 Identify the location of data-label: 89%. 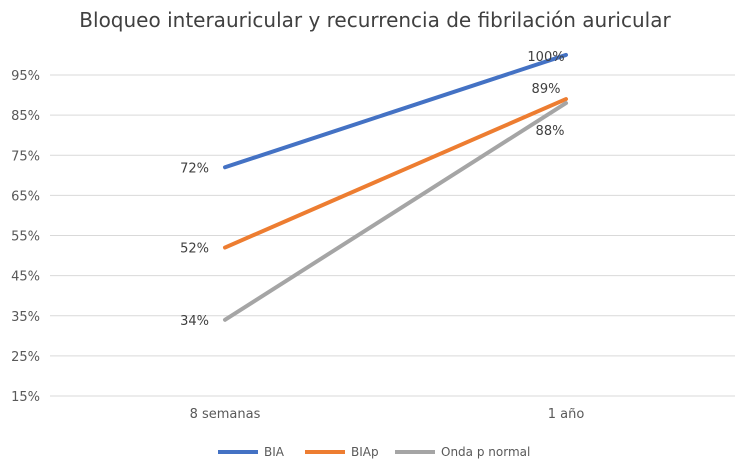
(546, 89).